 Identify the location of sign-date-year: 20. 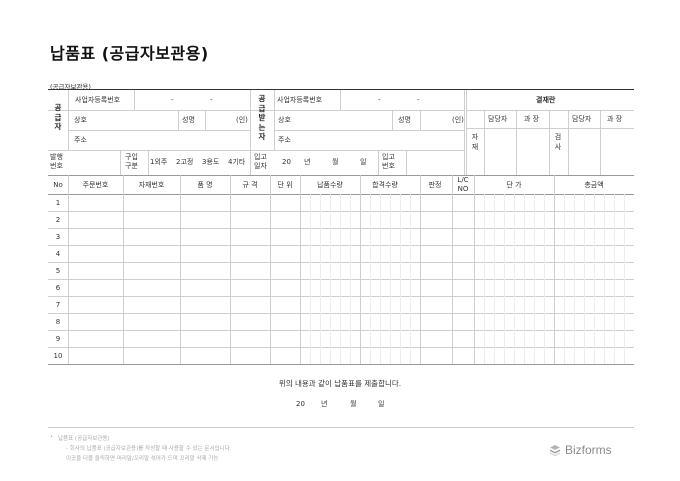
(300, 404).